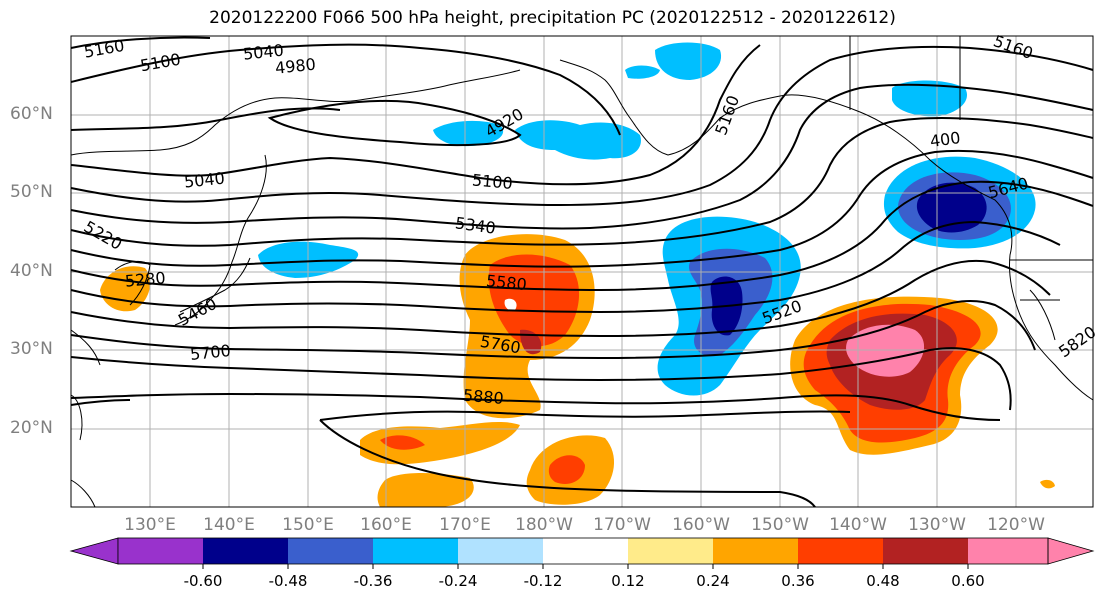 The width and height of the screenshot is (1105, 601). Describe the element at coordinates (628, 581) in the screenshot. I see `colorbar-tick-label: 0.12` at that location.